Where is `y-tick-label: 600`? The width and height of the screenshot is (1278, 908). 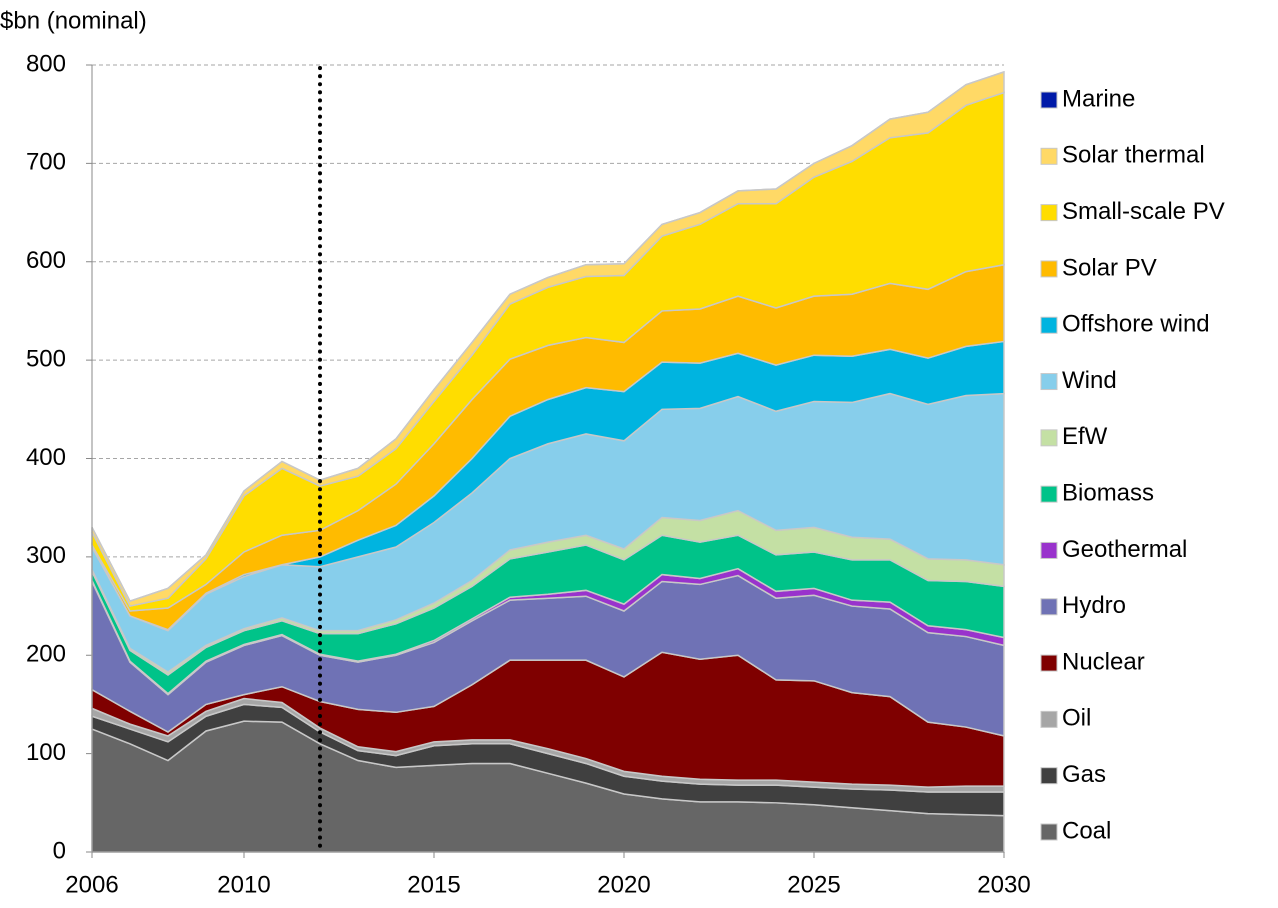
y-tick-label: 600 is located at coordinates (46, 260).